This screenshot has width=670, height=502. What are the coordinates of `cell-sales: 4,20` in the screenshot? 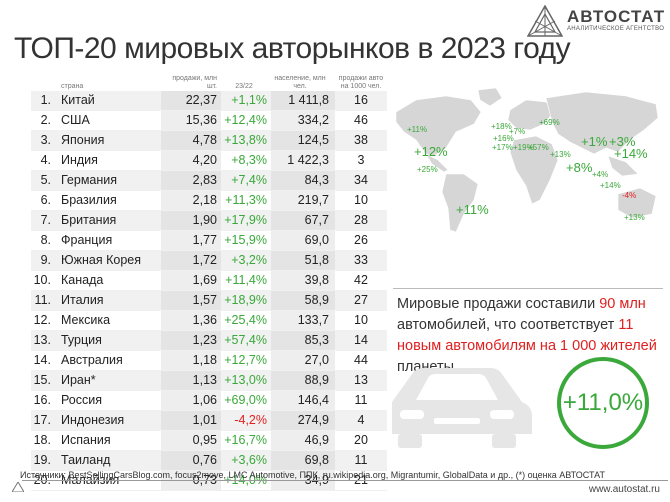 It's located at (191, 160).